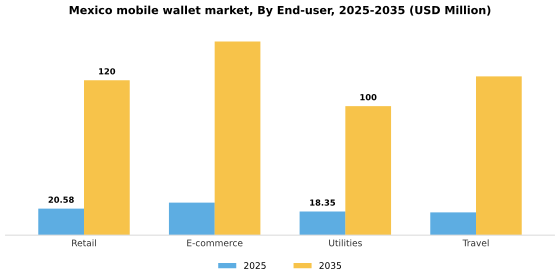 The image size is (560, 280). What do you see at coordinates (84, 242) in the screenshot?
I see `x-tick-label: Retail` at bounding box center [84, 242].